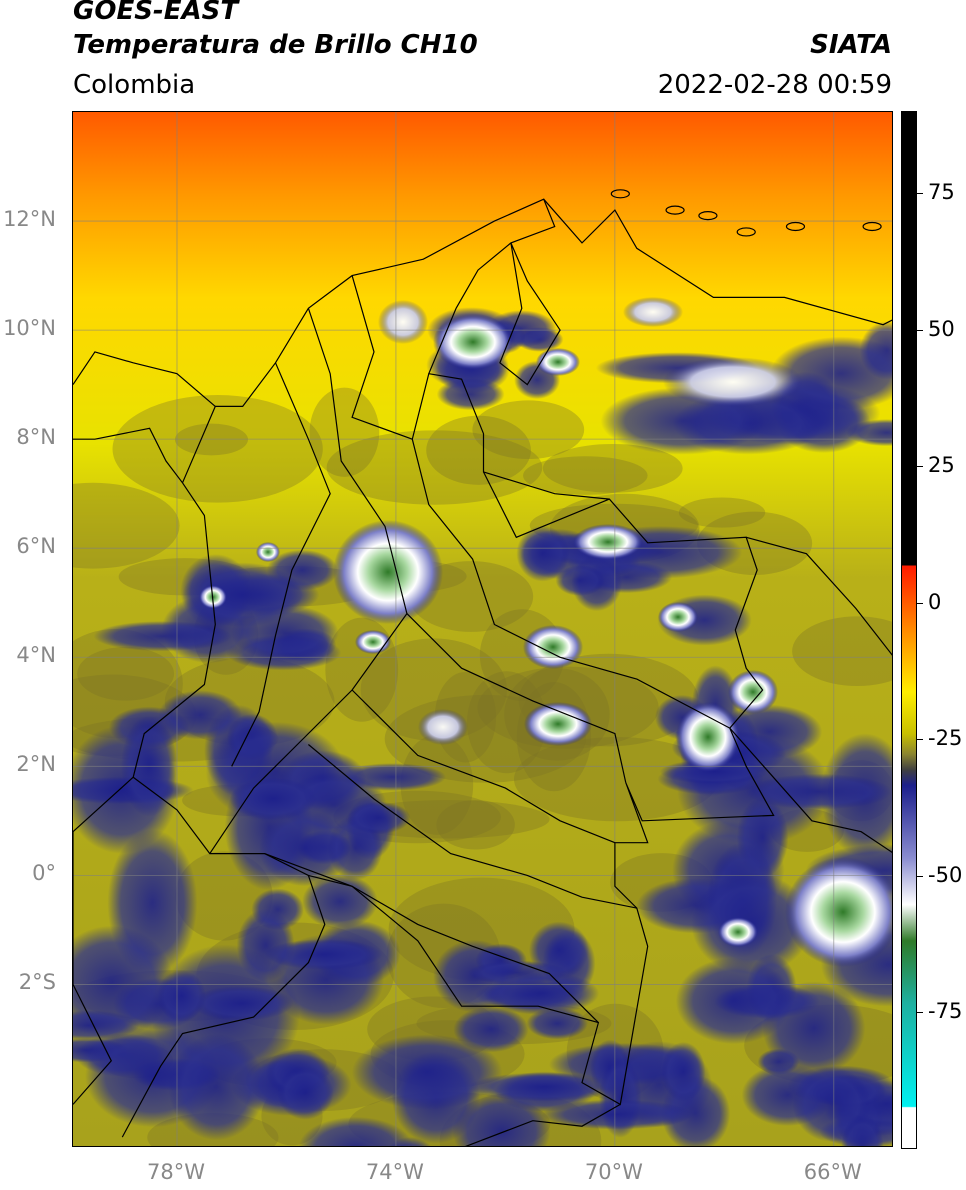 This screenshot has width=966, height=1190. I want to click on colorbar, so click(909, 630).